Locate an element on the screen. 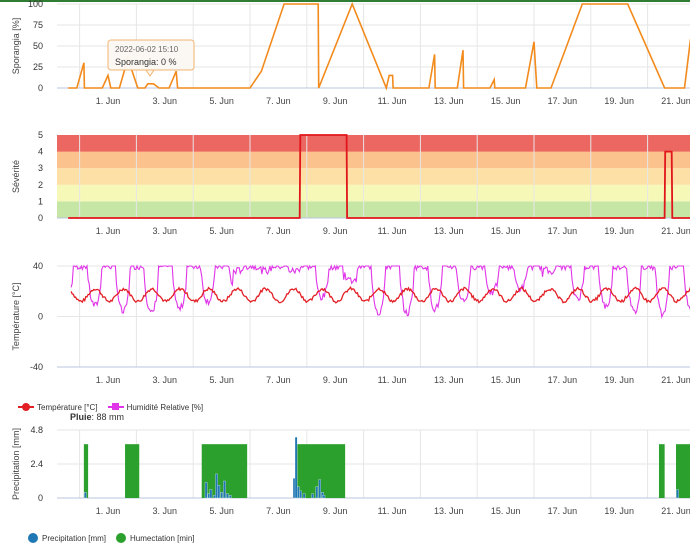 This screenshot has height=558, width=690. rain-total: Pluie: 88 mm is located at coordinates (97, 417).